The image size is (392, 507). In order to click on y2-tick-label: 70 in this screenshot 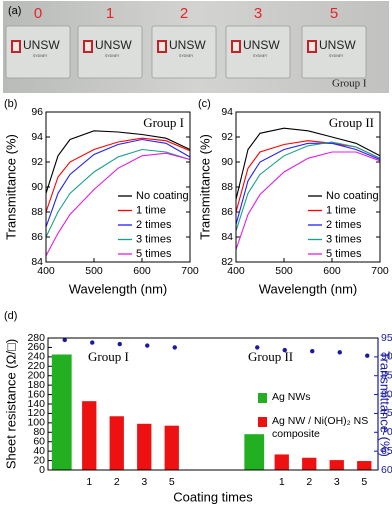, I will do `click(386, 432)`.